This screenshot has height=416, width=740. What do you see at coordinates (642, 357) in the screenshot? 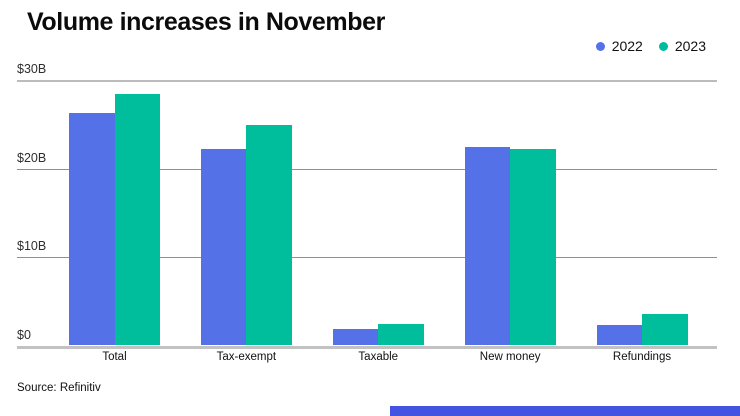
I see `x-axis-label-refundings: Refundings` at bounding box center [642, 357].